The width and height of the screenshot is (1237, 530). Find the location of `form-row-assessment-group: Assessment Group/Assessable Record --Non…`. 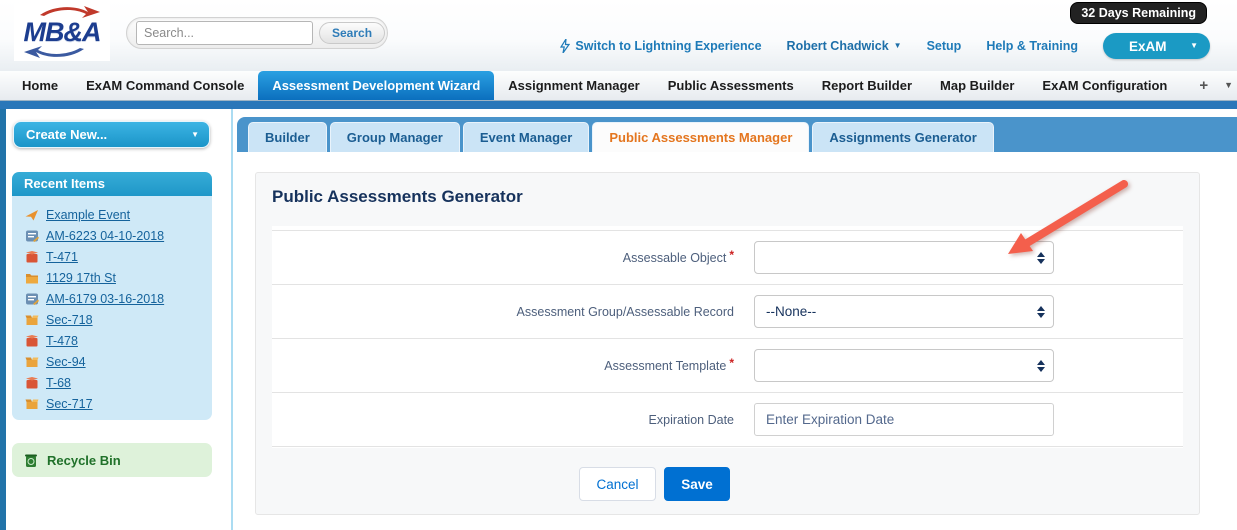

form-row-assessment-group: Assessment Group/Assessable Record --Non… is located at coordinates (727, 311).